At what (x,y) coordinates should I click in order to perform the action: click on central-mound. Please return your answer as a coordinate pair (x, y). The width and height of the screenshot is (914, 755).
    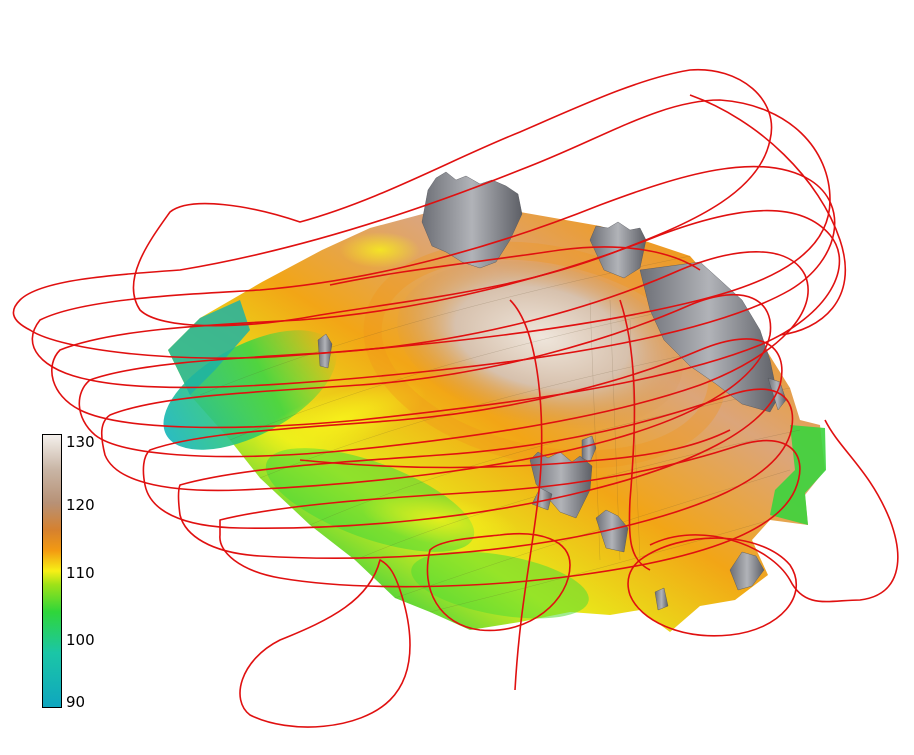
    Looking at the image, I should click on (540, 345).